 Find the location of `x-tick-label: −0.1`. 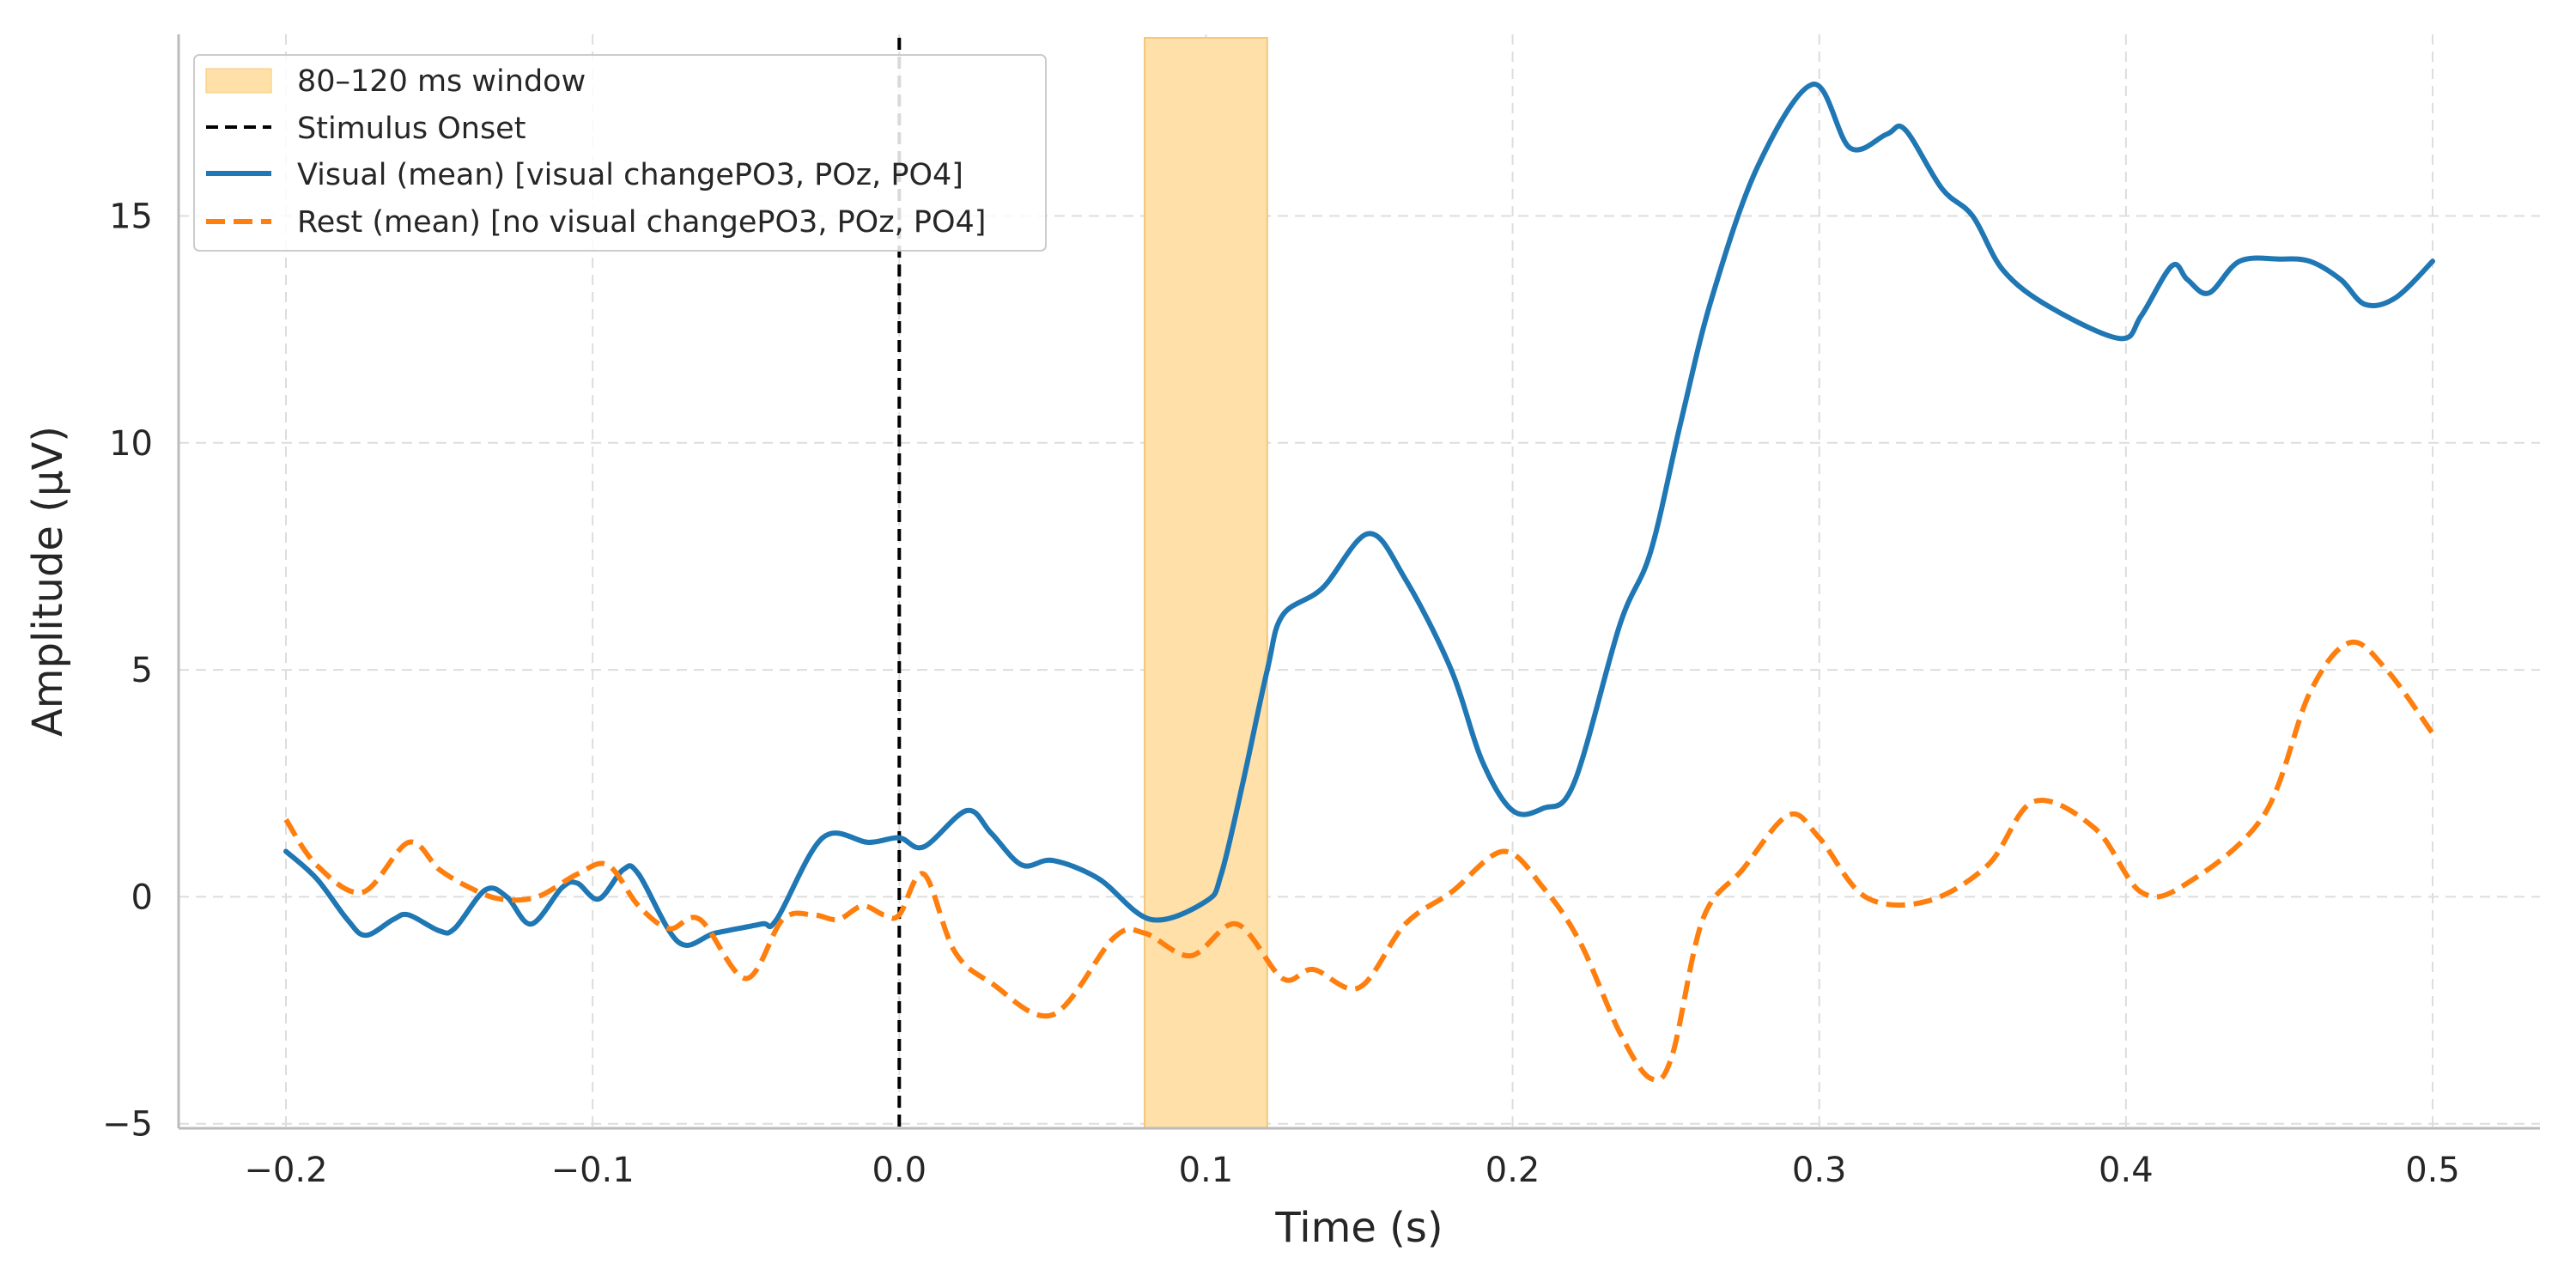

x-tick-label: −0.1 is located at coordinates (593, 1170).